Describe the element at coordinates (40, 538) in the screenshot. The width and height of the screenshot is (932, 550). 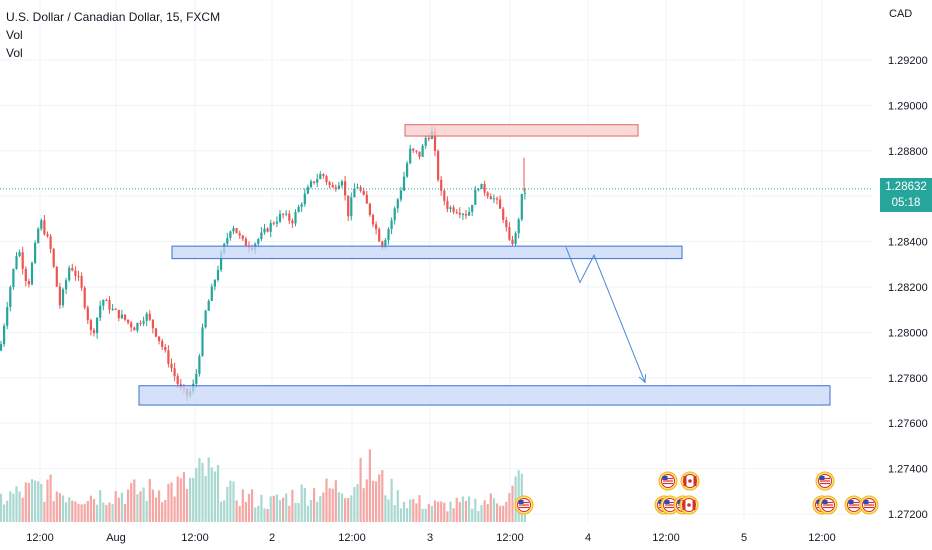
I see `time-tick-label: 12:00` at that location.